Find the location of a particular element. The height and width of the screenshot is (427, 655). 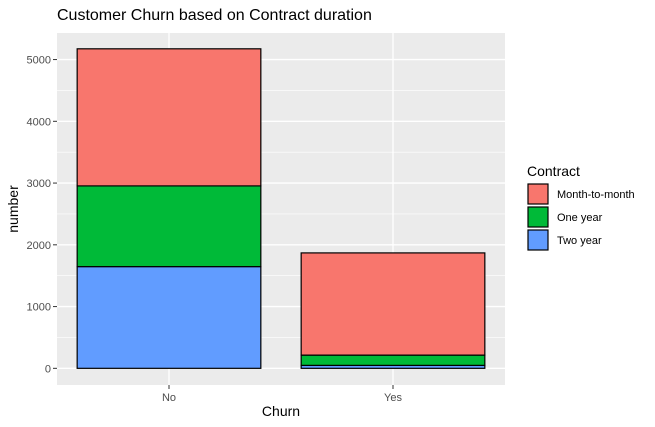

legend-key-two-year is located at coordinates (538, 240).